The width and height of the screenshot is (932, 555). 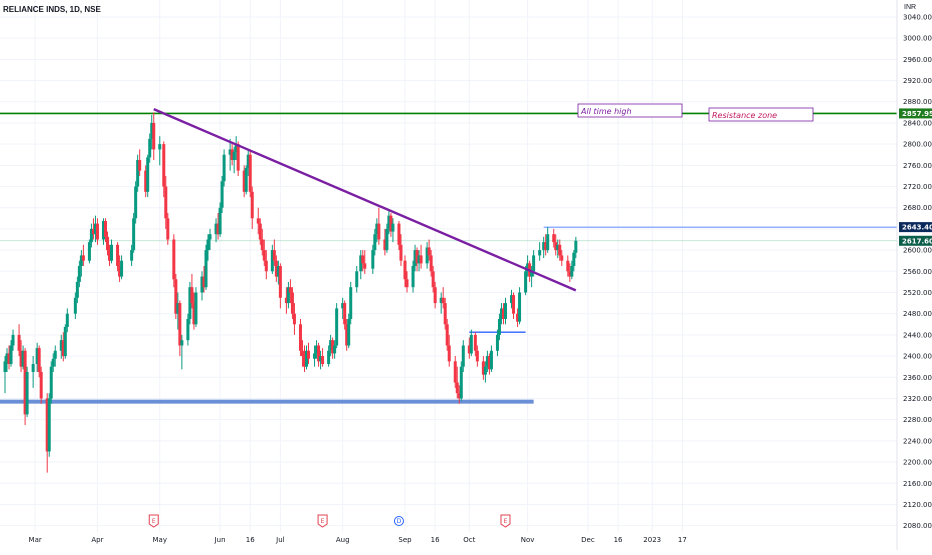 I want to click on resistance-zone-annotation: Resistance zone, so click(x=744, y=115).